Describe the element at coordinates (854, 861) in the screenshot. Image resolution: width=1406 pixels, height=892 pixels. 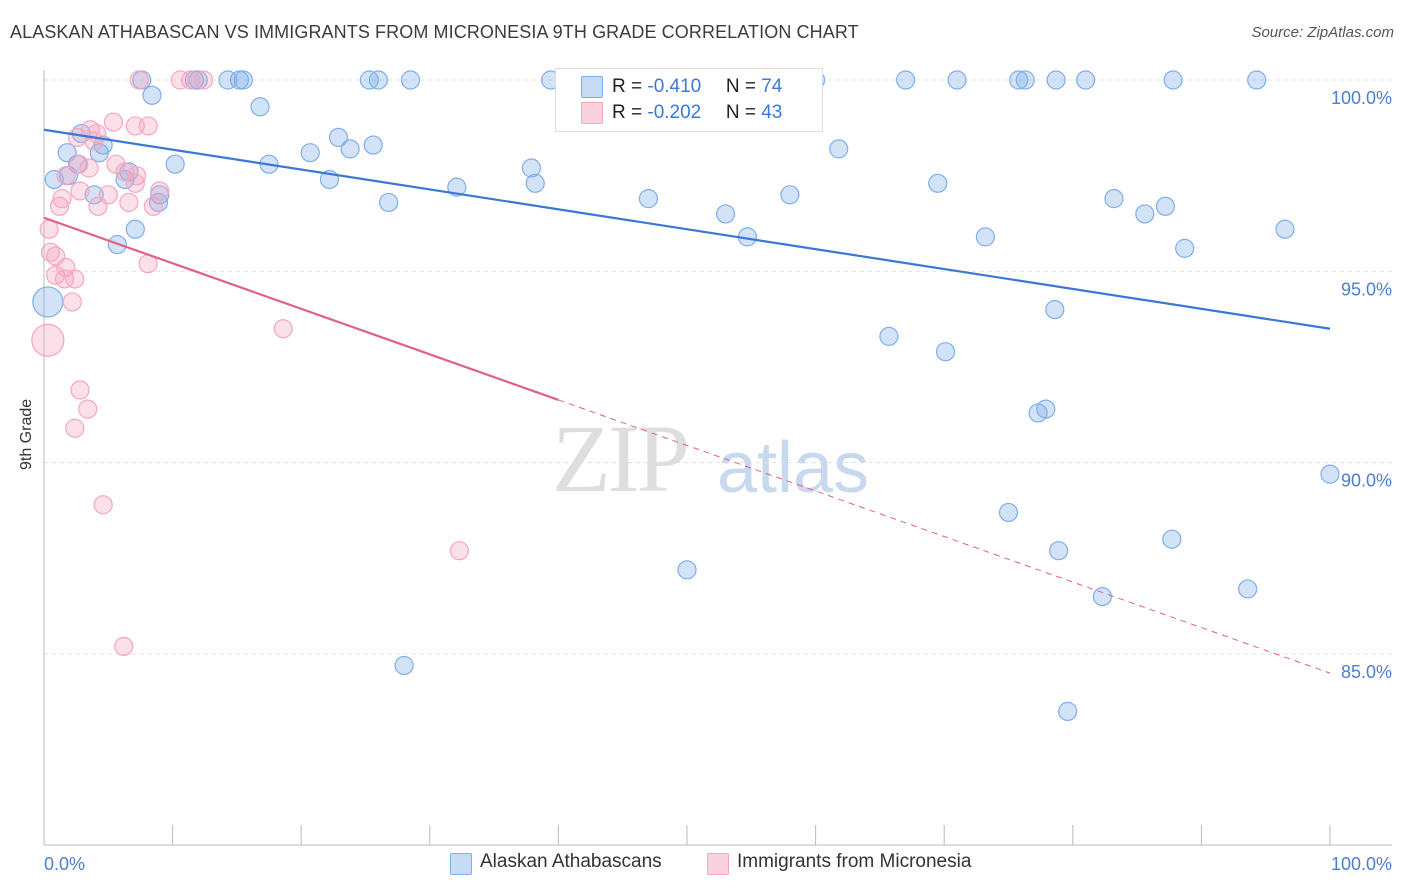
I see `micronesia-legend-label: Immigrants from Micronesia` at that location.